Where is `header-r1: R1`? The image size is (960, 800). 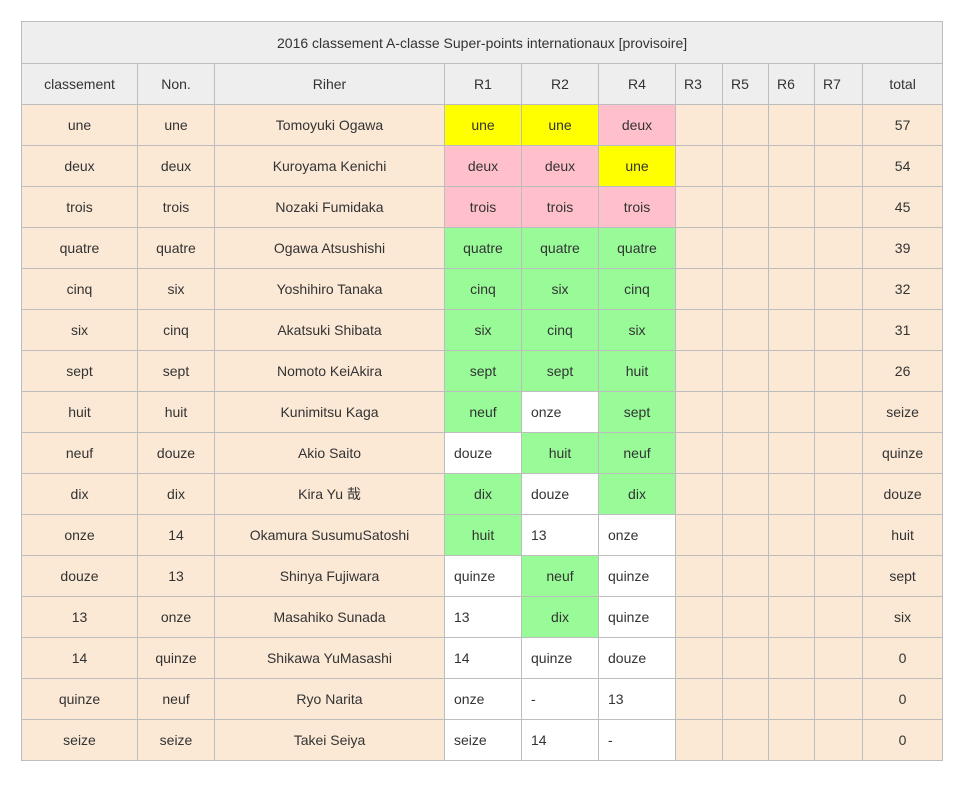
header-r1: R1 is located at coordinates (483, 84).